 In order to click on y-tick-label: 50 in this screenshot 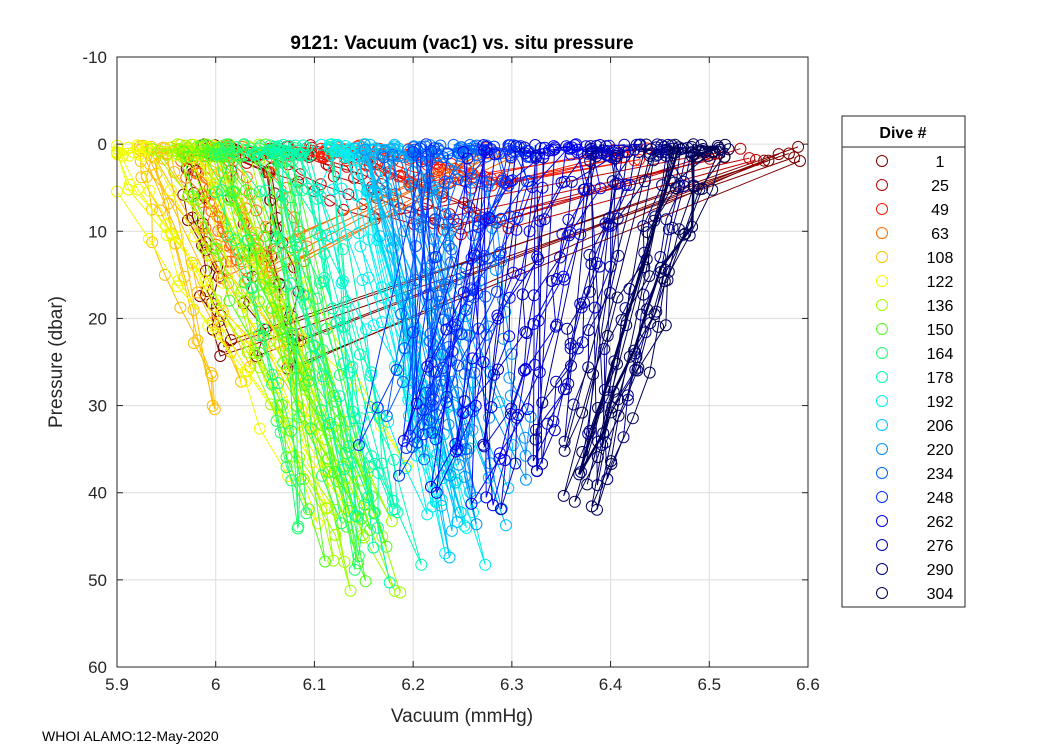, I will do `click(97, 580)`.